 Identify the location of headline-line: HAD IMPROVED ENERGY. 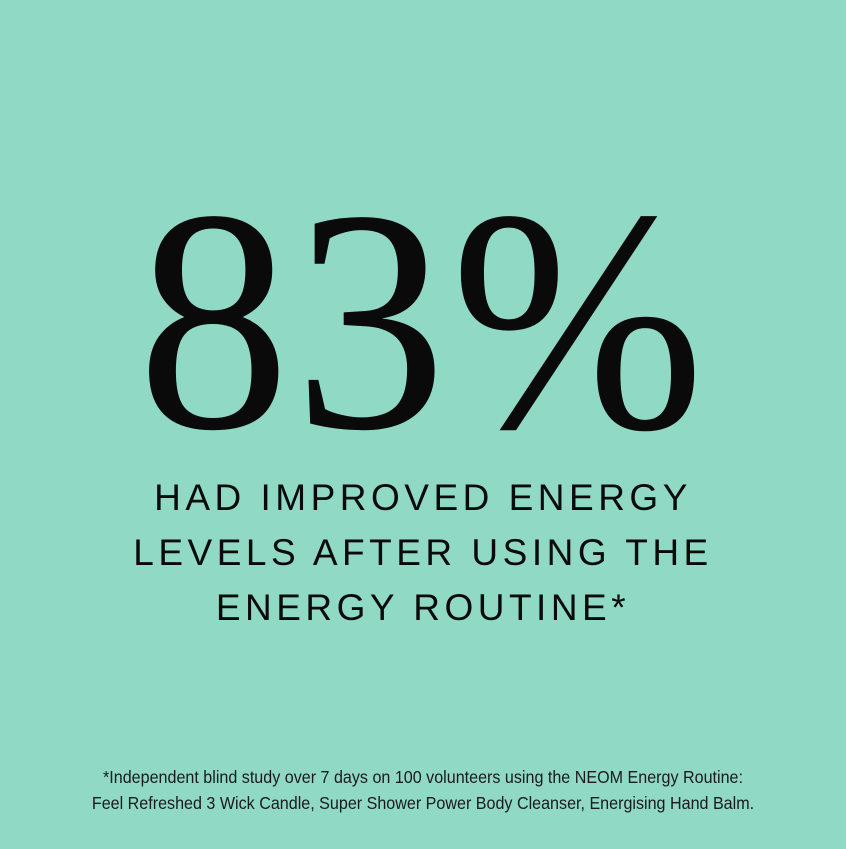
(423, 497).